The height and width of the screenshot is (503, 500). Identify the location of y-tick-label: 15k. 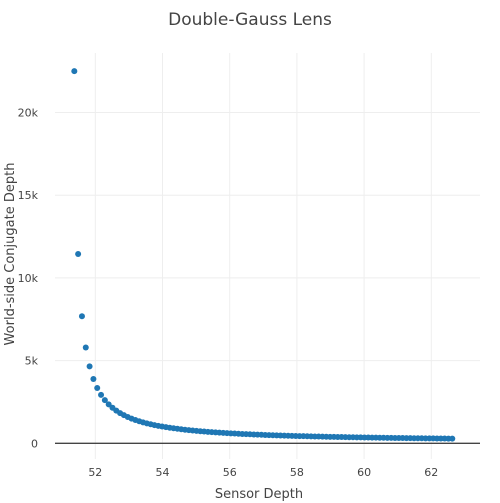
(28, 195).